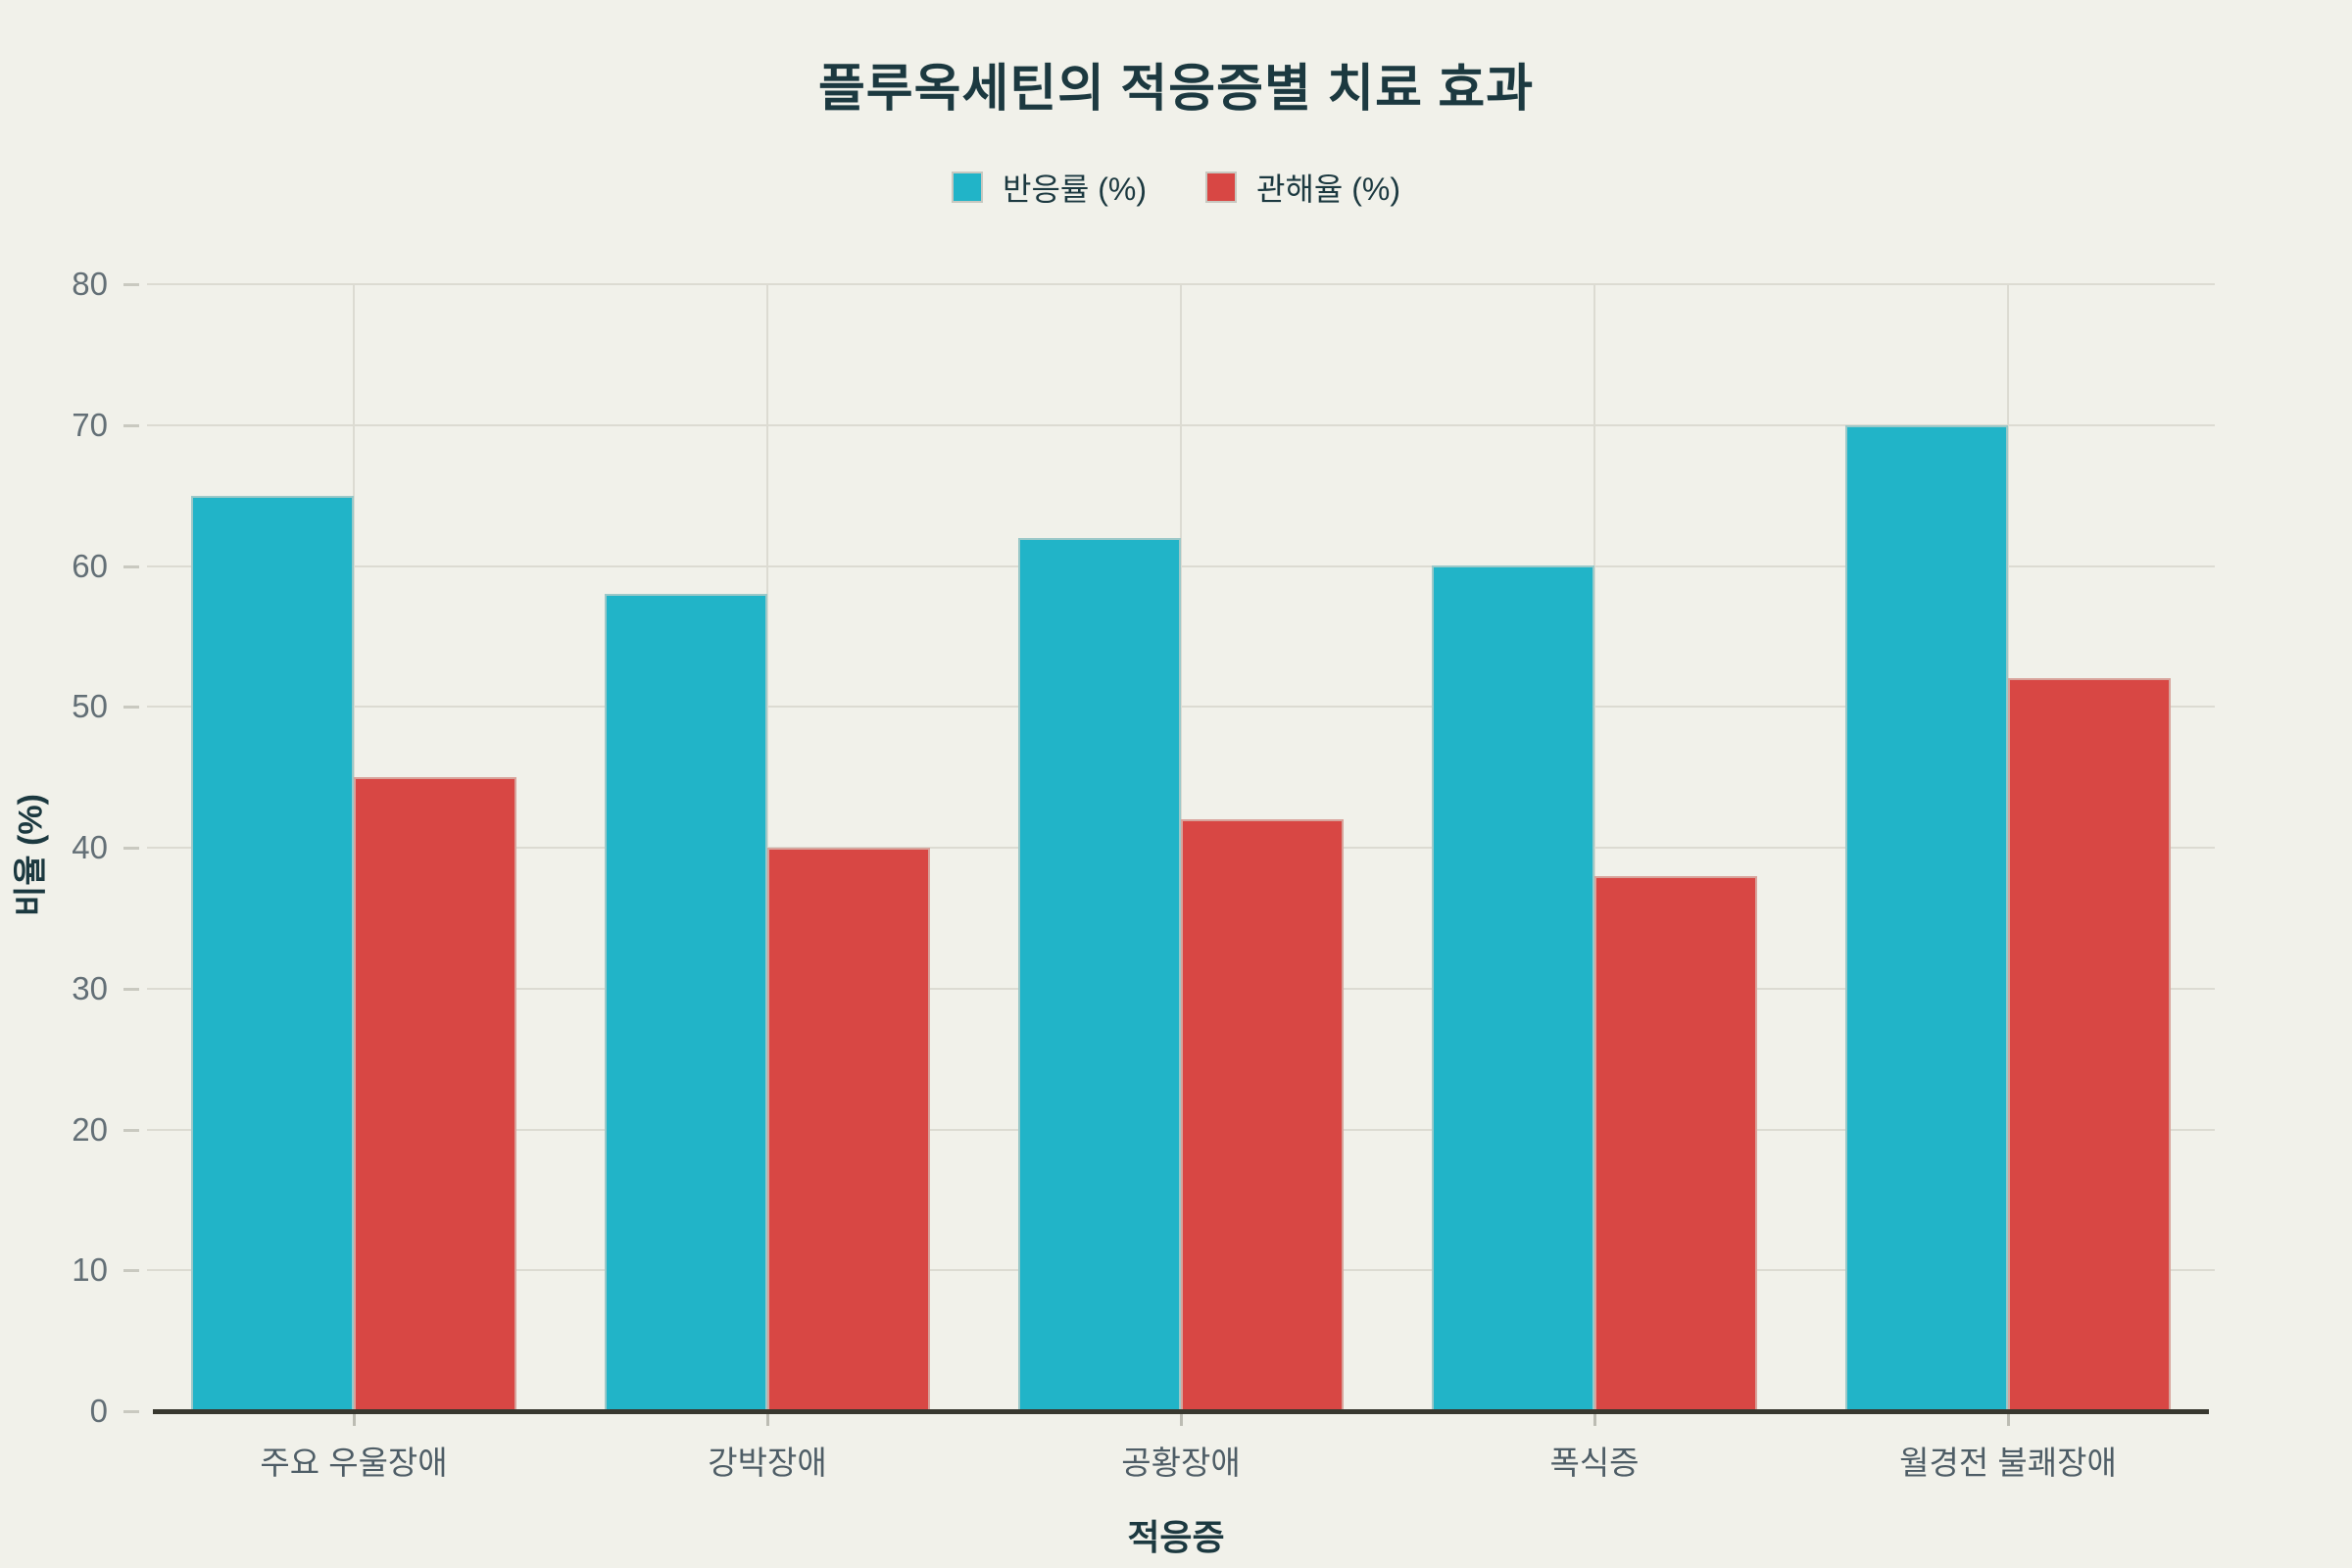  What do you see at coordinates (90, 847) in the screenshot?
I see `y-tick-label: 40` at bounding box center [90, 847].